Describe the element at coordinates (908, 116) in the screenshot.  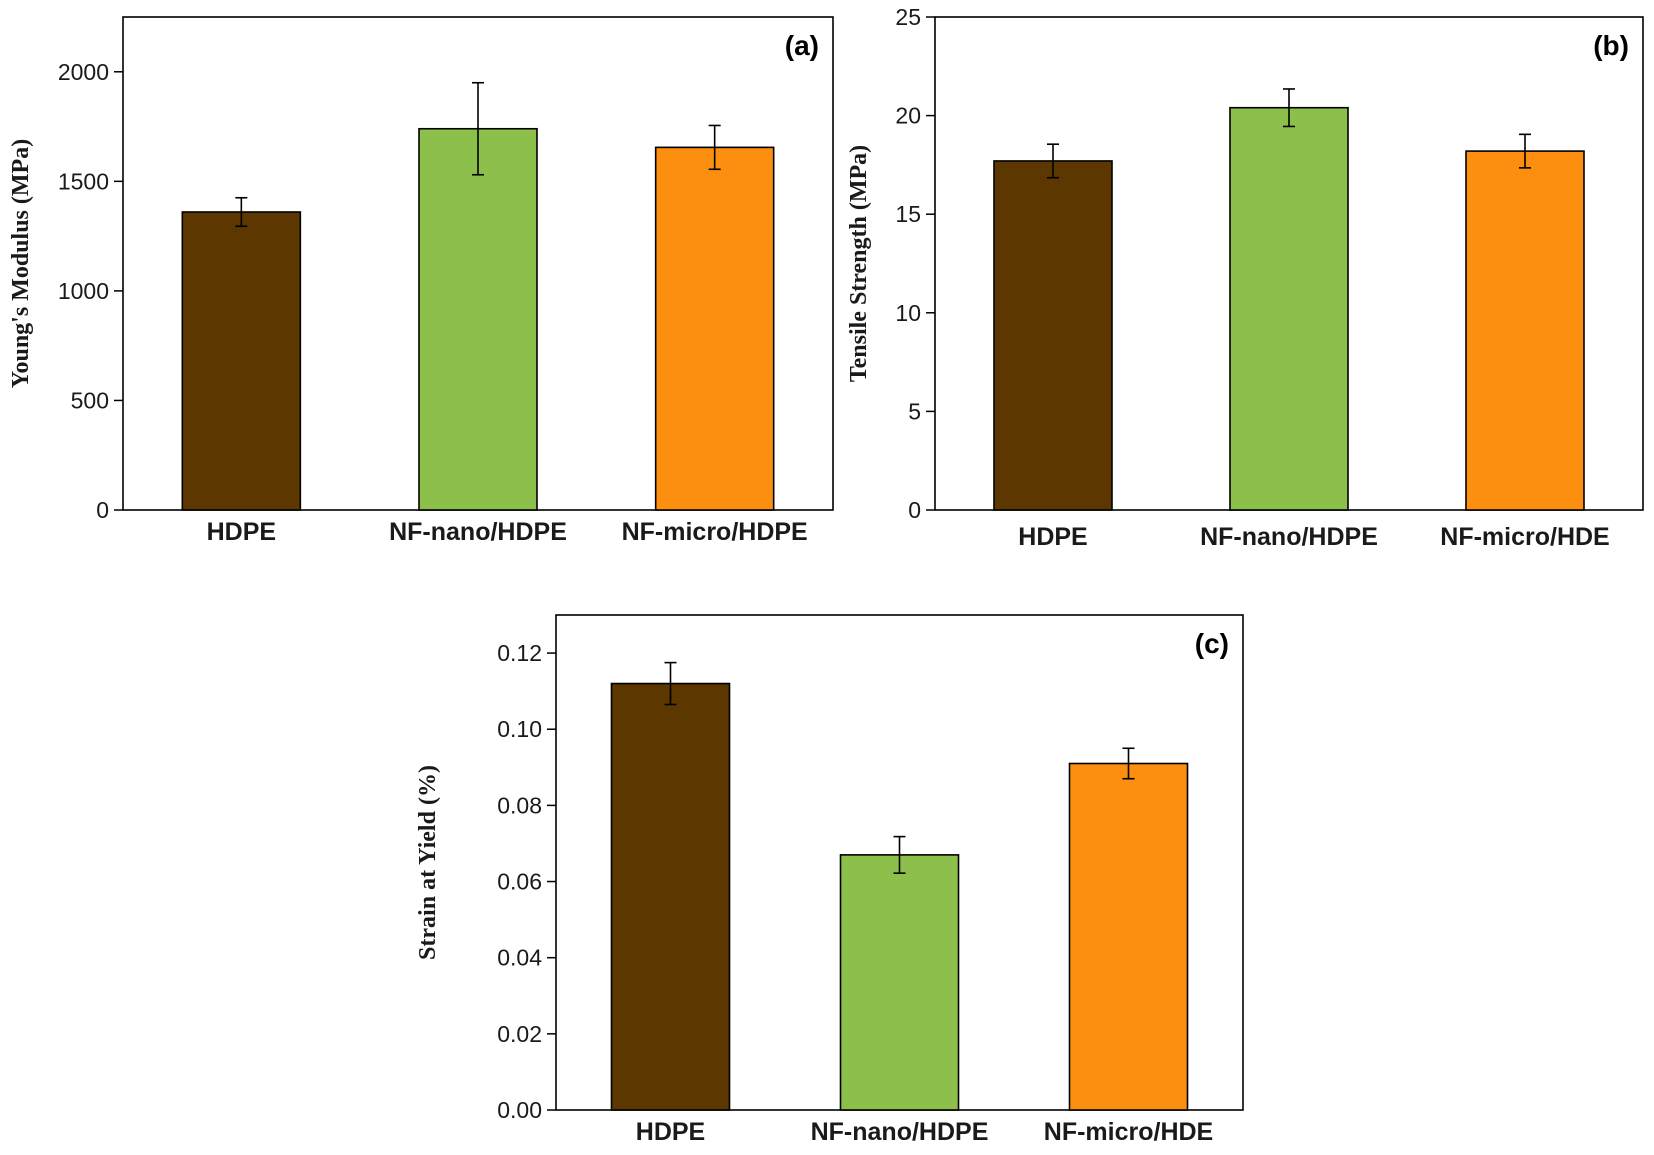
I see `y-tick-label: 20` at that location.